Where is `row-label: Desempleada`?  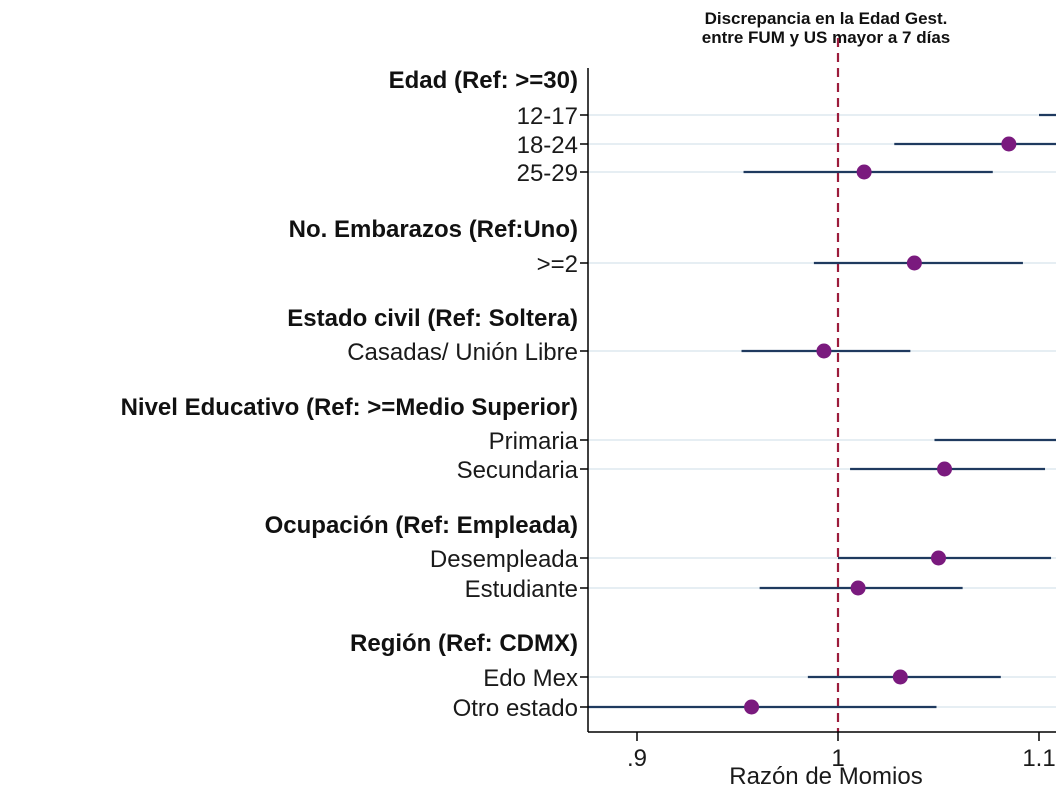
row-label: Desempleada is located at coordinates (504, 559).